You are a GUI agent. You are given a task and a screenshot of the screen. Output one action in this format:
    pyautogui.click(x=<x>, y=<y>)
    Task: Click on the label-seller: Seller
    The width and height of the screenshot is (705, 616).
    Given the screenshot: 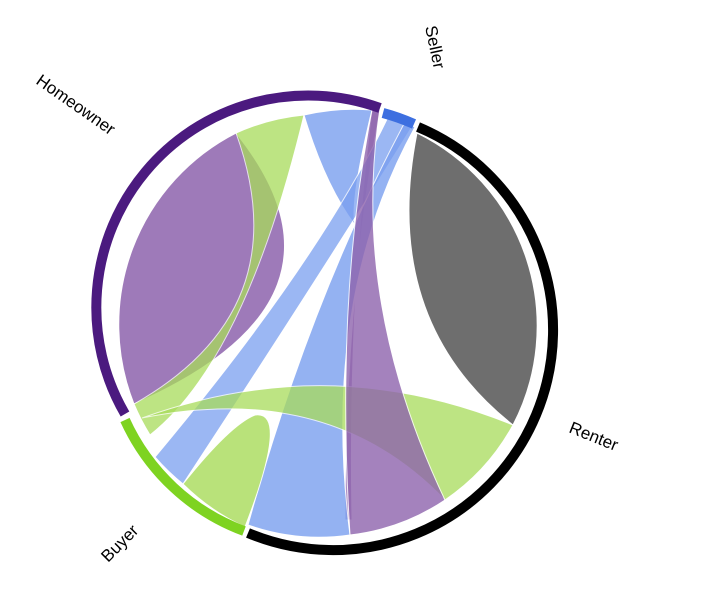 What is the action you would take?
    pyautogui.click(x=435, y=47)
    